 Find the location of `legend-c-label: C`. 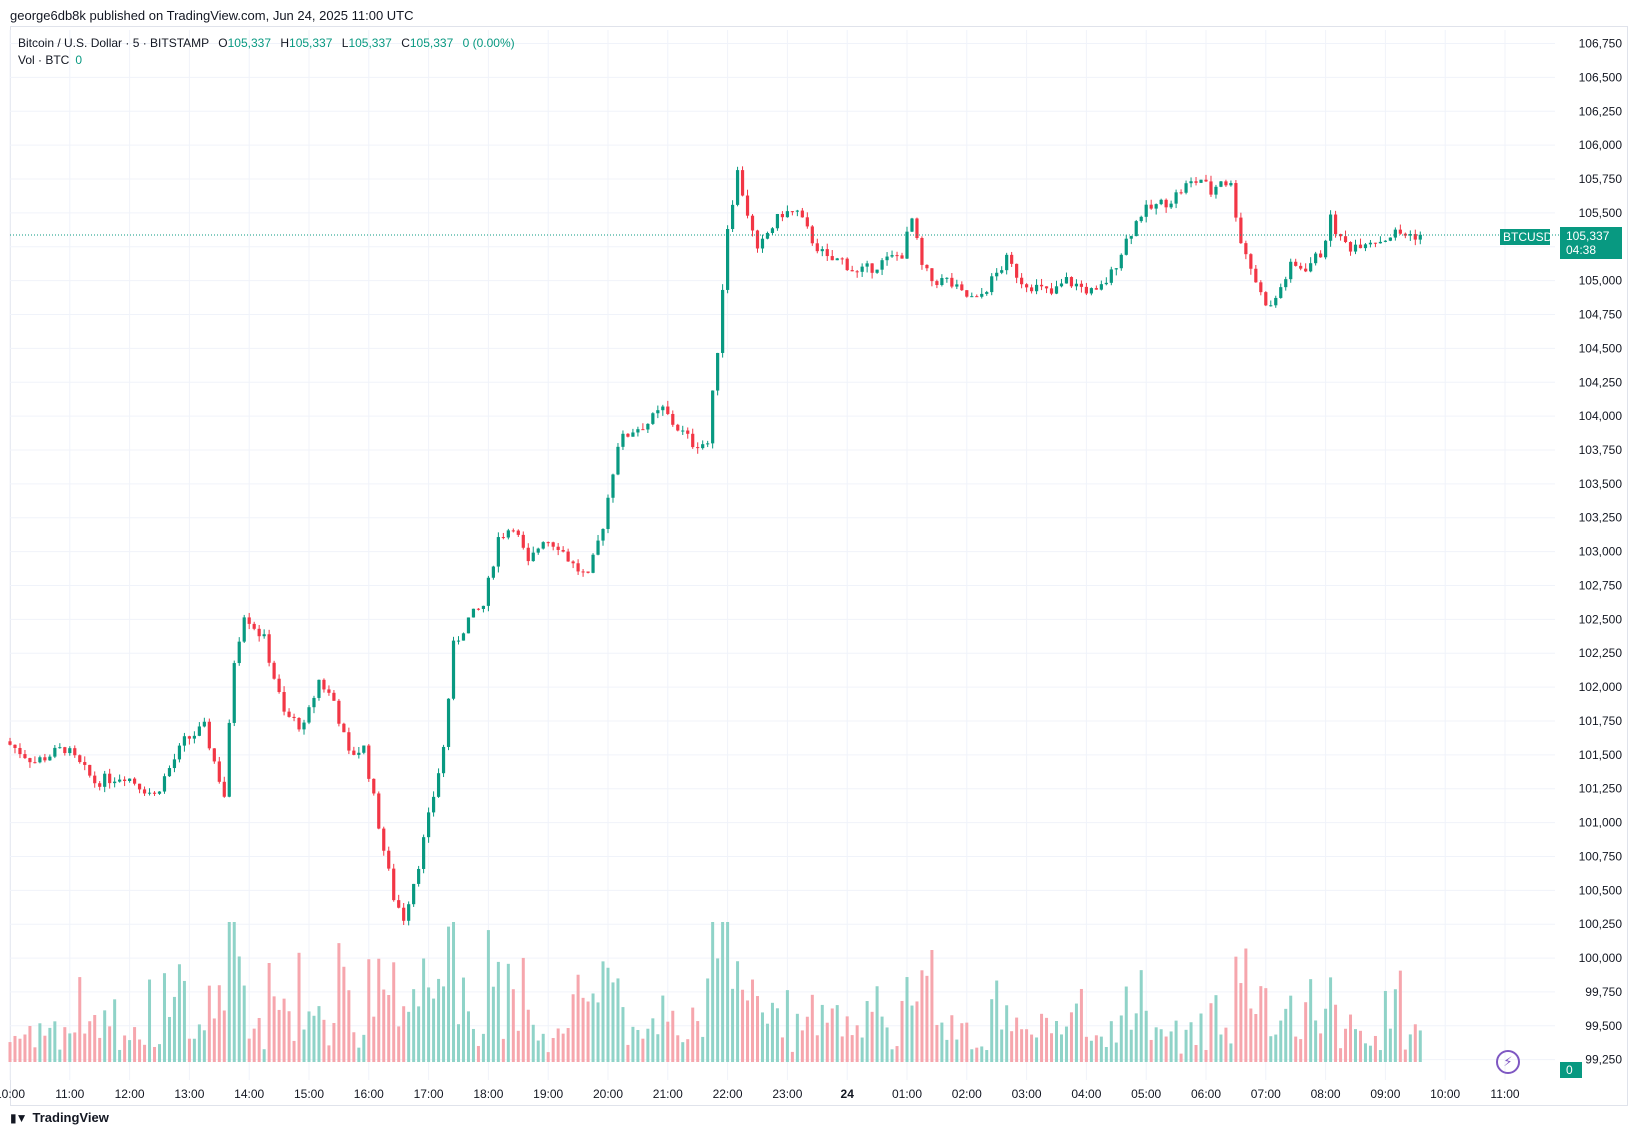

legend-c-label: C is located at coordinates (405, 43).